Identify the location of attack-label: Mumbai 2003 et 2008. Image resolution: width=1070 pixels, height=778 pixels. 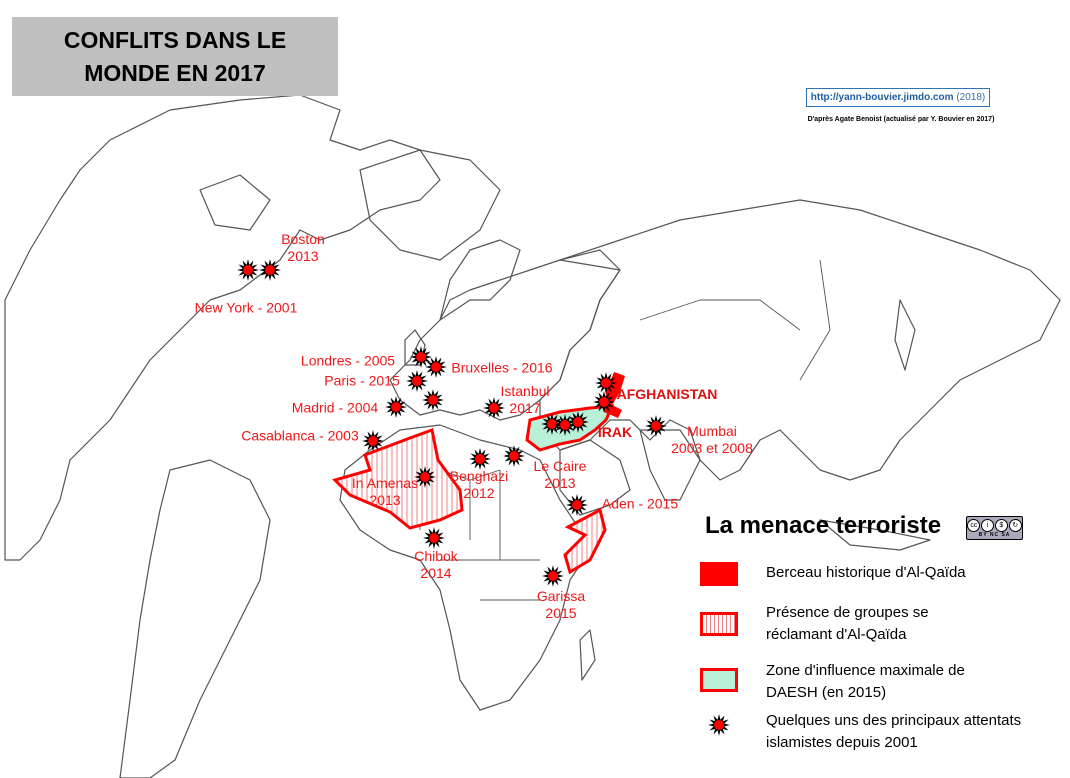
(712, 440).